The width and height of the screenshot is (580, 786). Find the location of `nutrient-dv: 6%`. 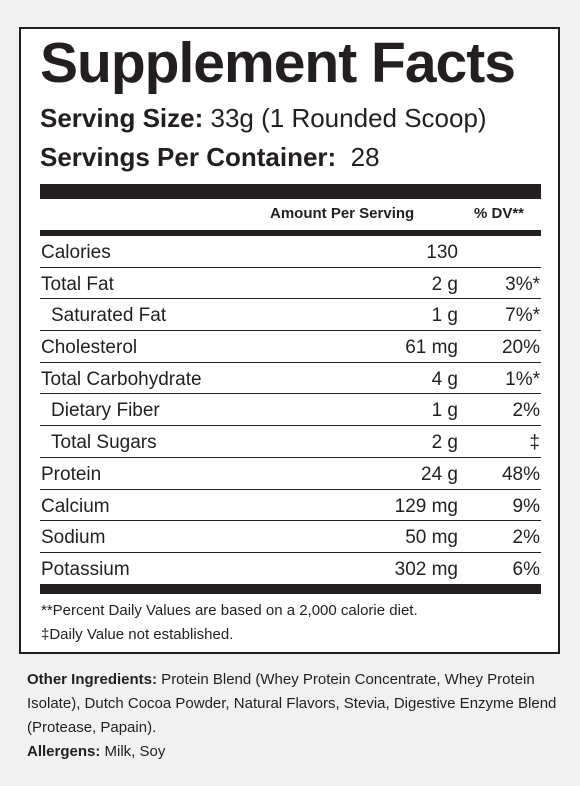

nutrient-dv: 6% is located at coordinates (526, 569).